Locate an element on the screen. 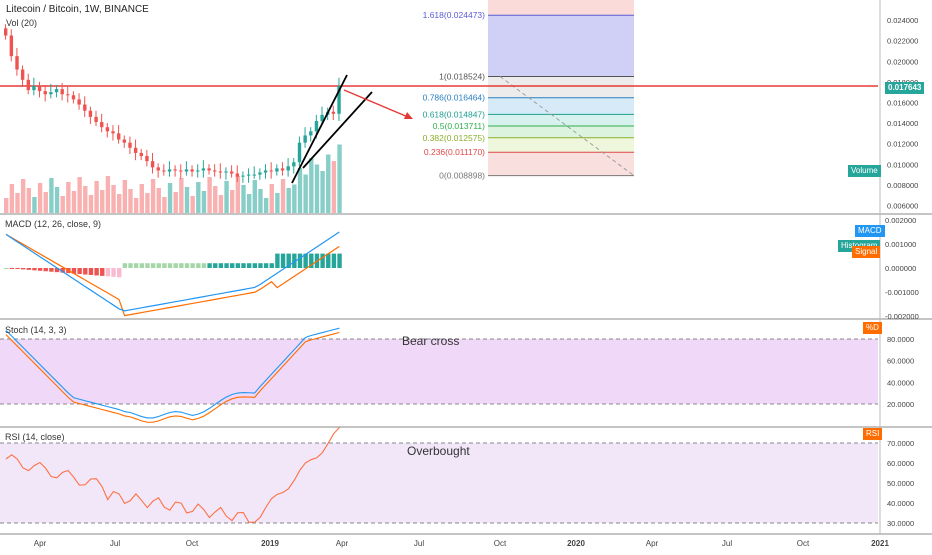  volume-tag: Volume is located at coordinates (864, 171).